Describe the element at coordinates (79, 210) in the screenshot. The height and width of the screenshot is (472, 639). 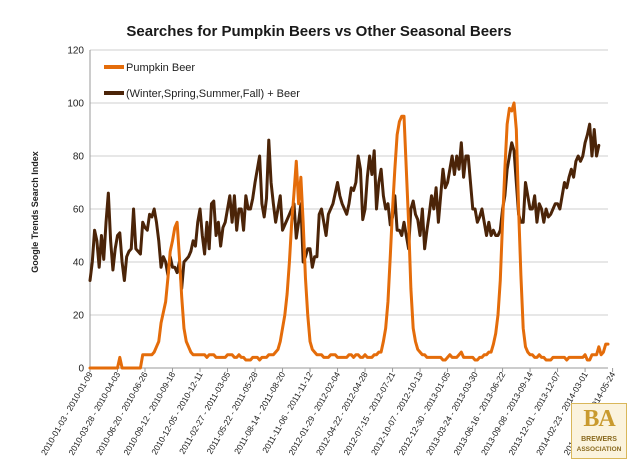
I see `y-tick-label: 60` at that location.